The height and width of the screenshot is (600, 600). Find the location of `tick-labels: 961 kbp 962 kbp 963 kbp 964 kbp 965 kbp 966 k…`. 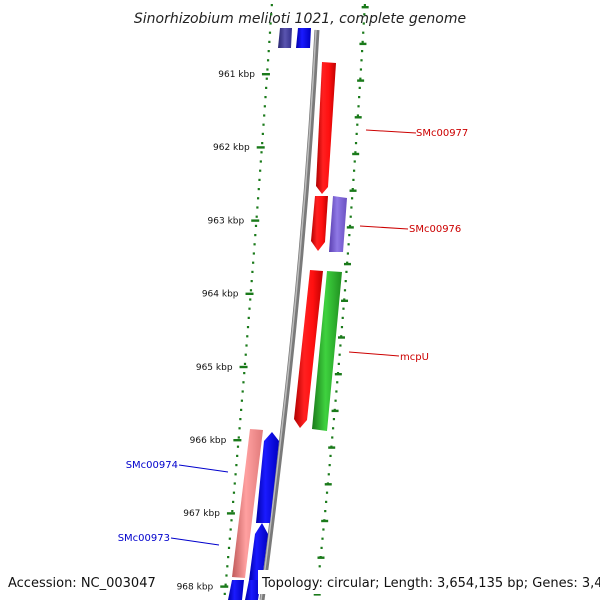

tick-labels: 961 kbp 962 kbp 963 kbp 964 kbp 965 kbp 966 k… is located at coordinates (216, 331).